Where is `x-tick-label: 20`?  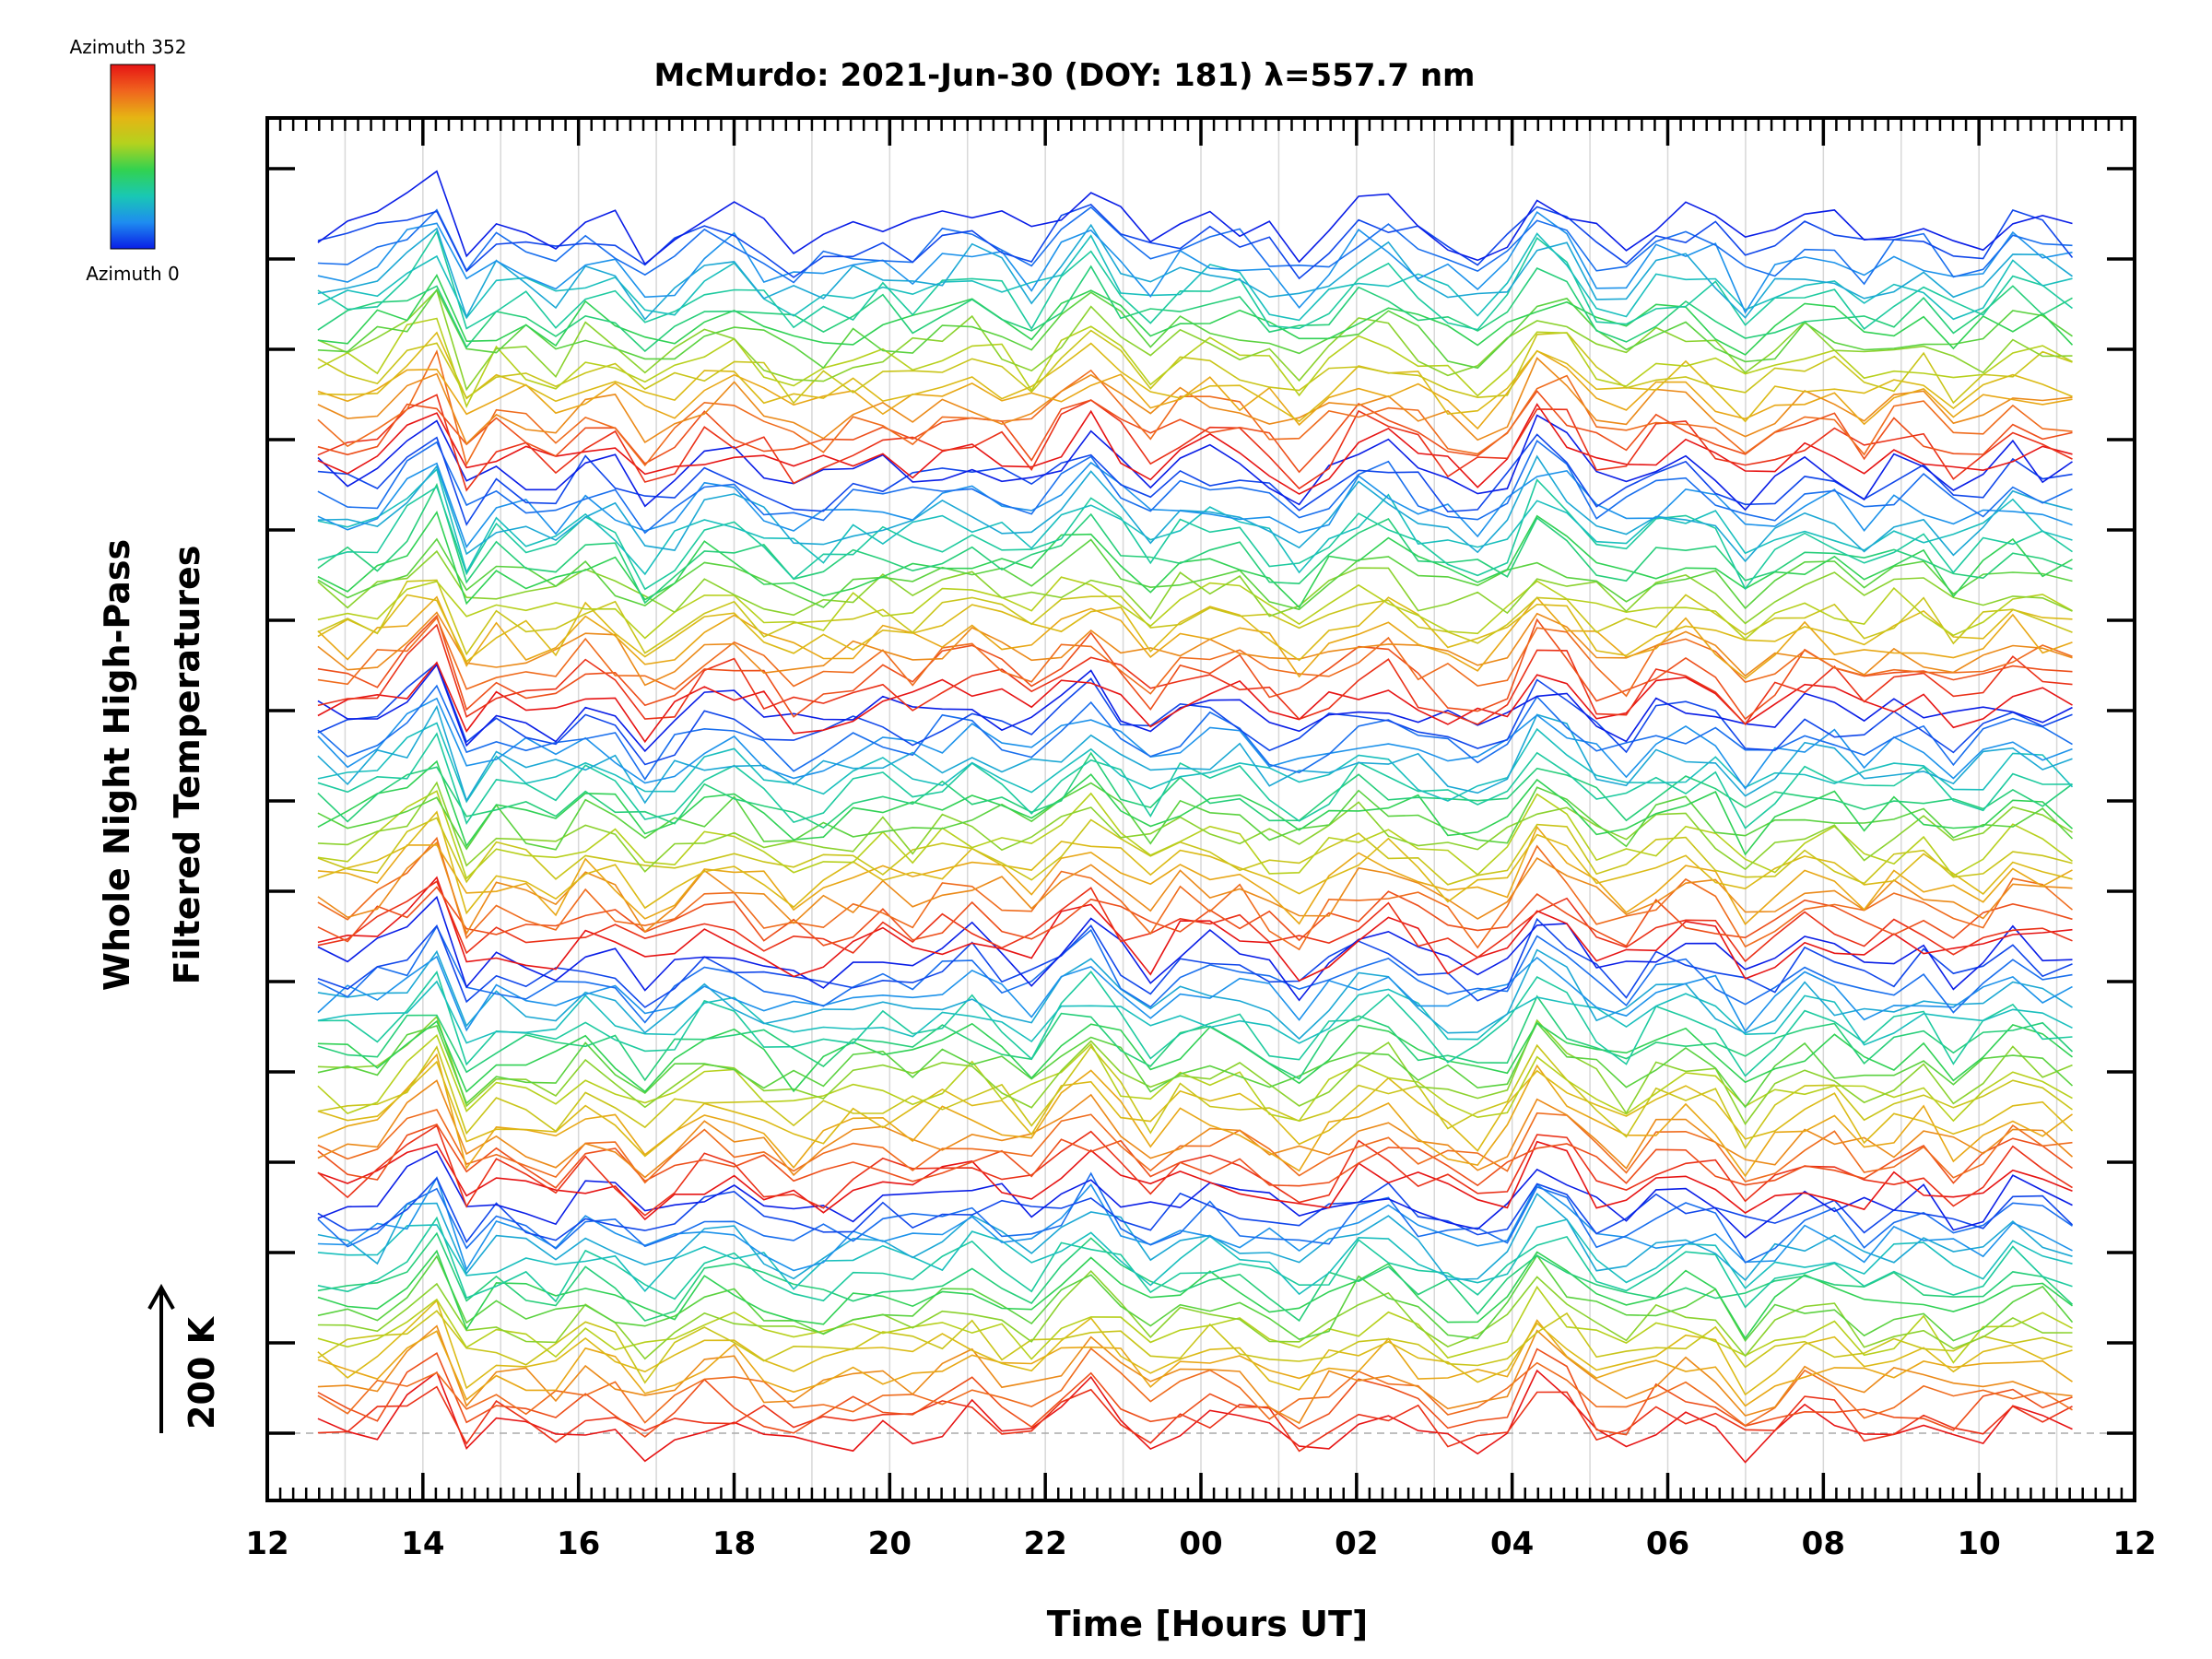
x-tick-label: 20 is located at coordinates (890, 1543).